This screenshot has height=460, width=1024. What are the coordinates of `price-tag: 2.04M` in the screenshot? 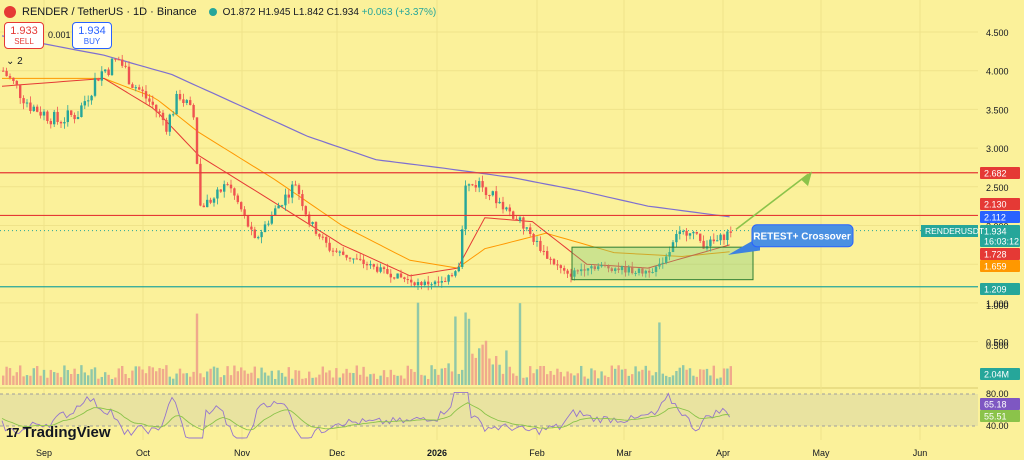 It's located at (1000, 374).